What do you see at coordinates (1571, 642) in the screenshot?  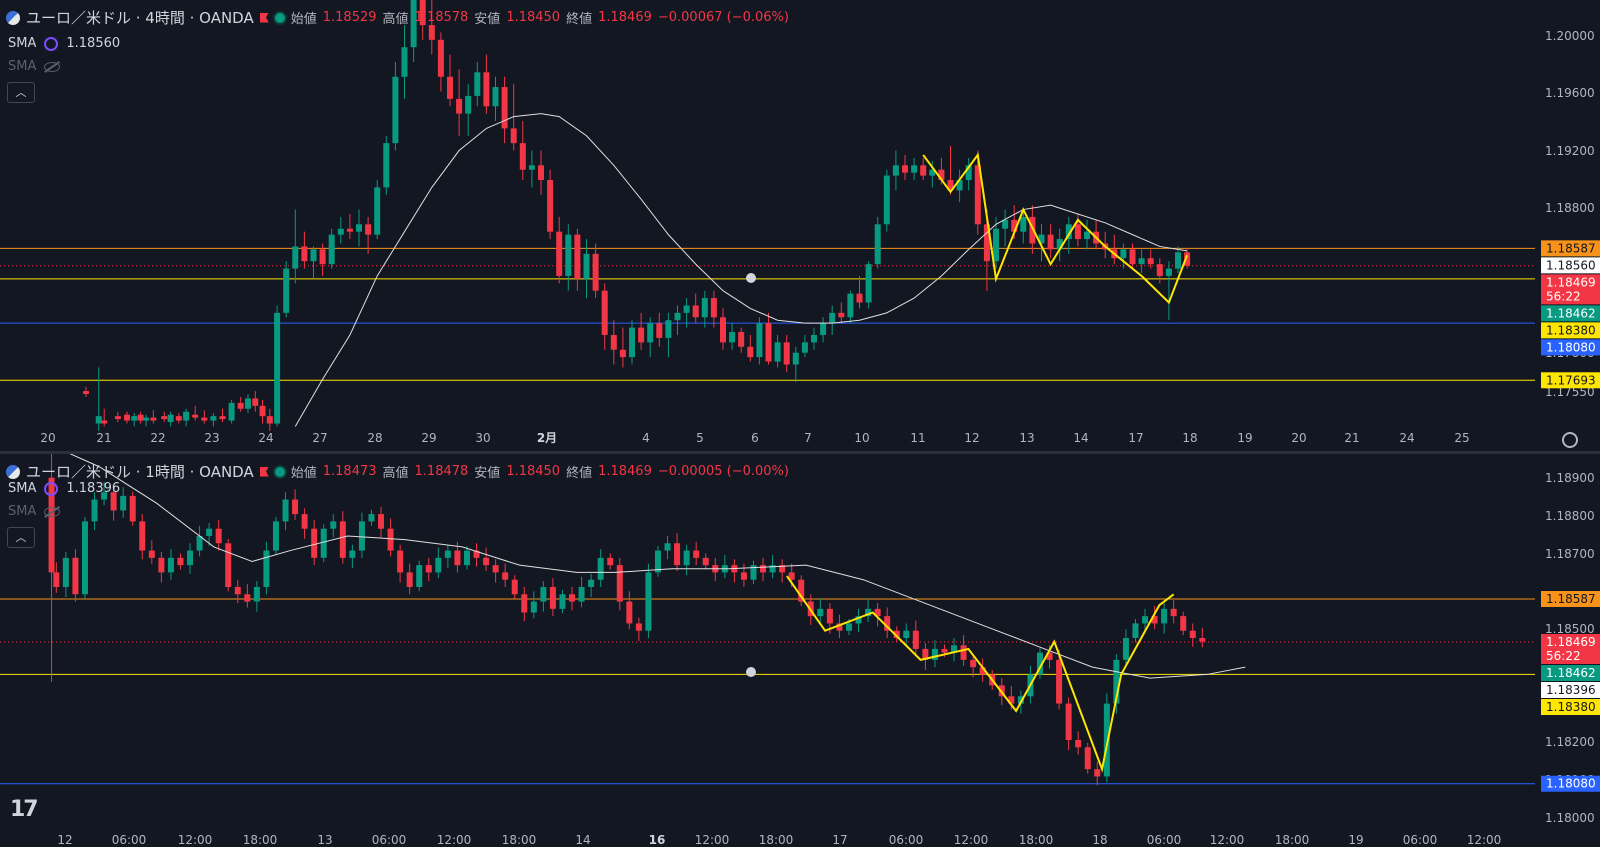 I see `price-badge-label: 1.18469` at bounding box center [1571, 642].